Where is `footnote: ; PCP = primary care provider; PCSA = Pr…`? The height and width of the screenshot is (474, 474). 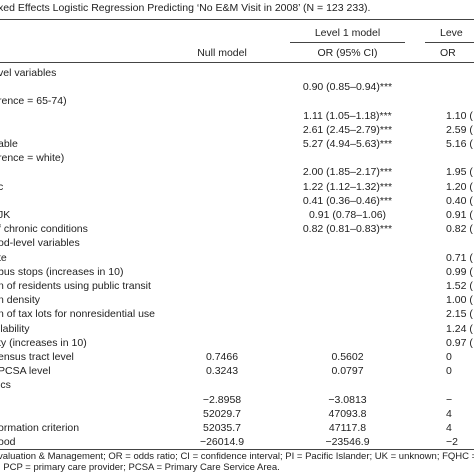
footnote: ; PCP = primary care provider; PCSA = Pr… is located at coordinates (140, 467).